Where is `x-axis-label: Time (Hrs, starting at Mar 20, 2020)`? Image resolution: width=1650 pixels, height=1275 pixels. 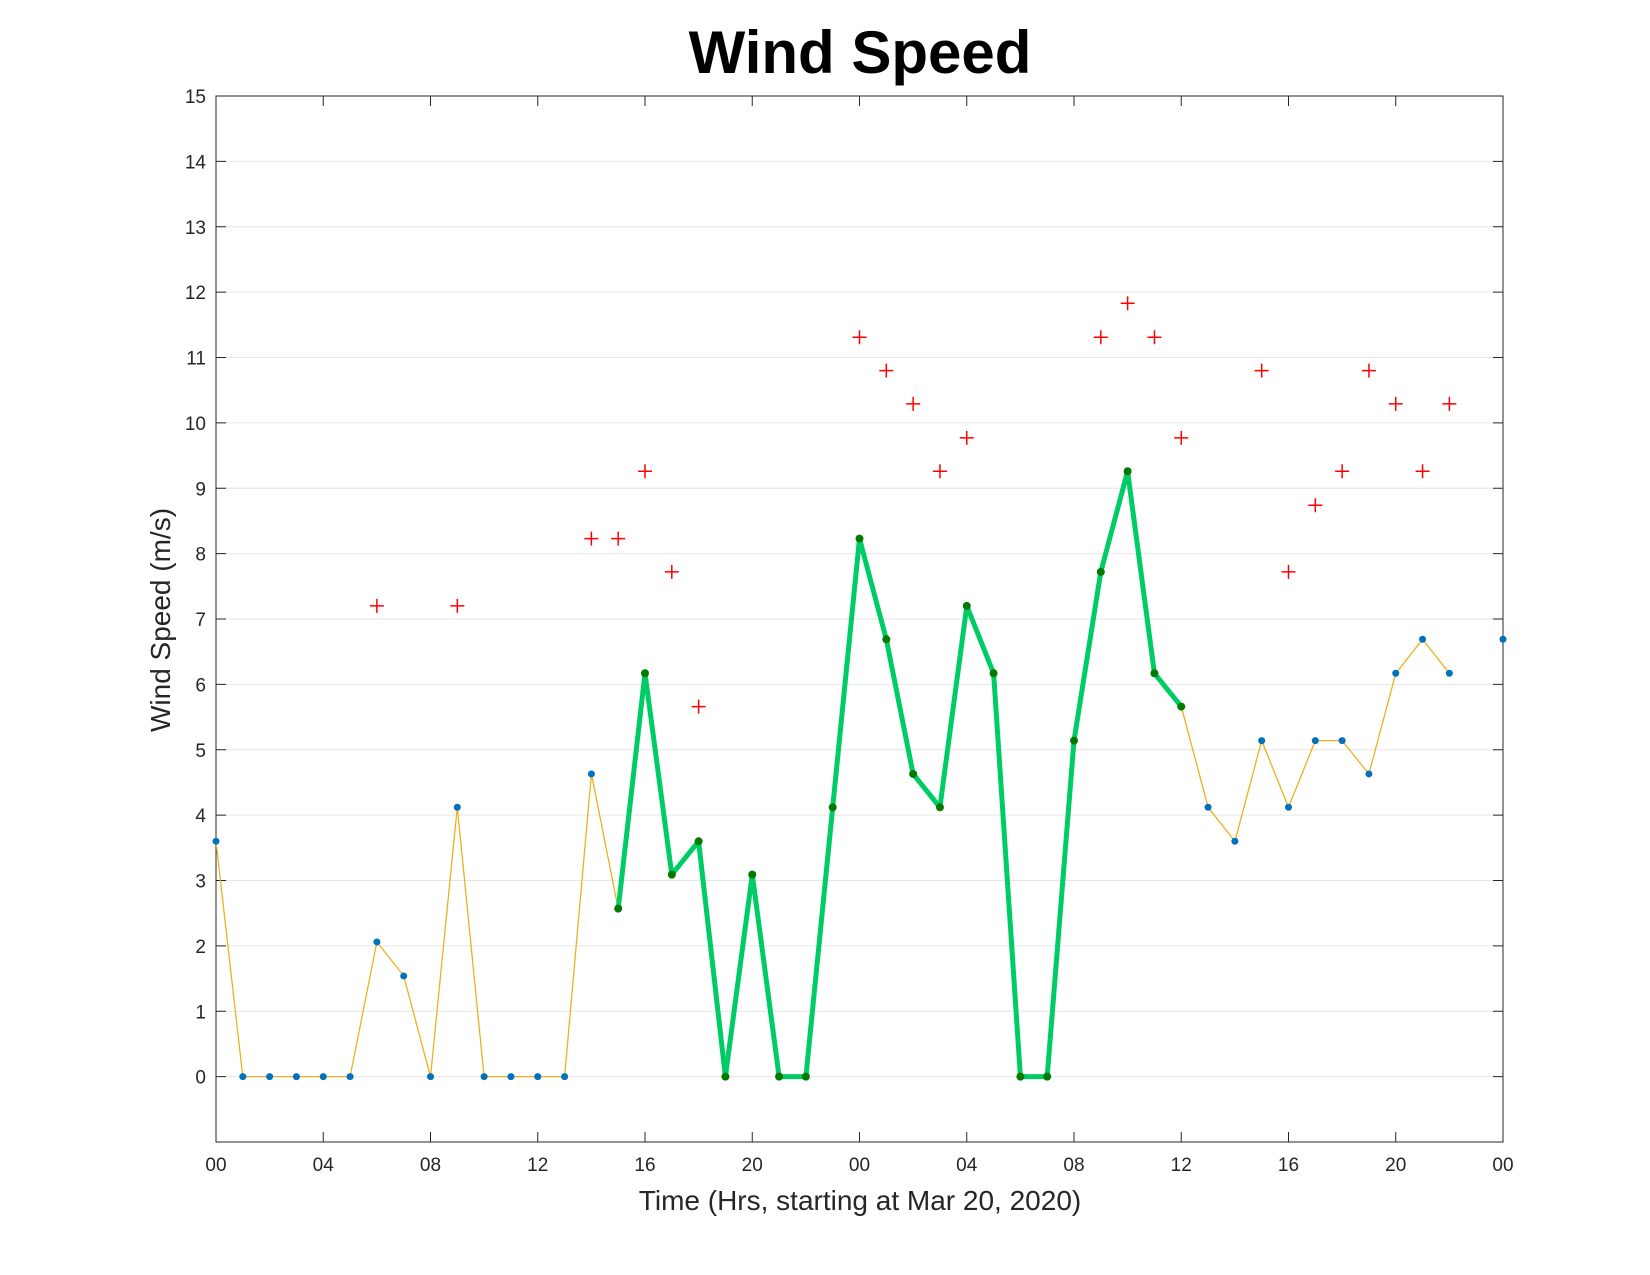 x-axis-label: Time (Hrs, starting at Mar 20, 2020) is located at coordinates (860, 1200).